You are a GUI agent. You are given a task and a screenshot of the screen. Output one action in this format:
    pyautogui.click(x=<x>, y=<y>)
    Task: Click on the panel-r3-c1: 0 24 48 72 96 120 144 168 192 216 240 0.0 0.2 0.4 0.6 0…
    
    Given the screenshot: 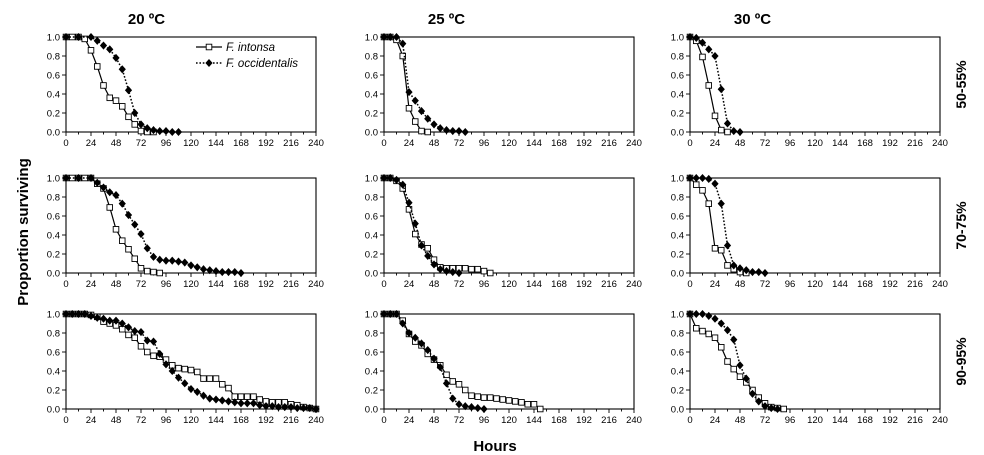 What is the action you would take?
    pyautogui.click(x=185, y=367)
    